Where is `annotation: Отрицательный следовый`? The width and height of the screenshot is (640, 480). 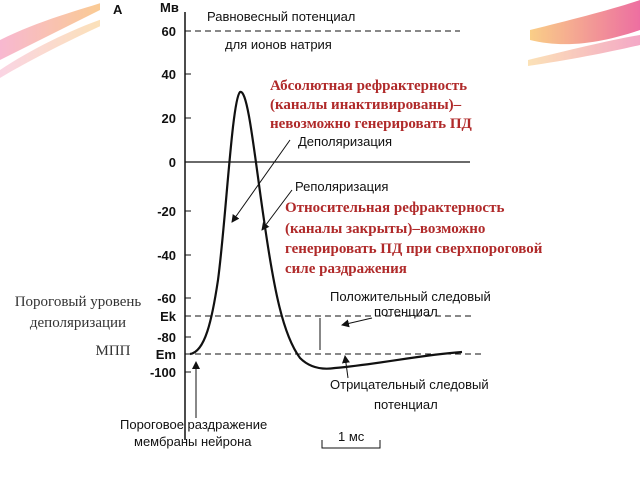 annotation: Отрицательный следовый is located at coordinates (409, 384).